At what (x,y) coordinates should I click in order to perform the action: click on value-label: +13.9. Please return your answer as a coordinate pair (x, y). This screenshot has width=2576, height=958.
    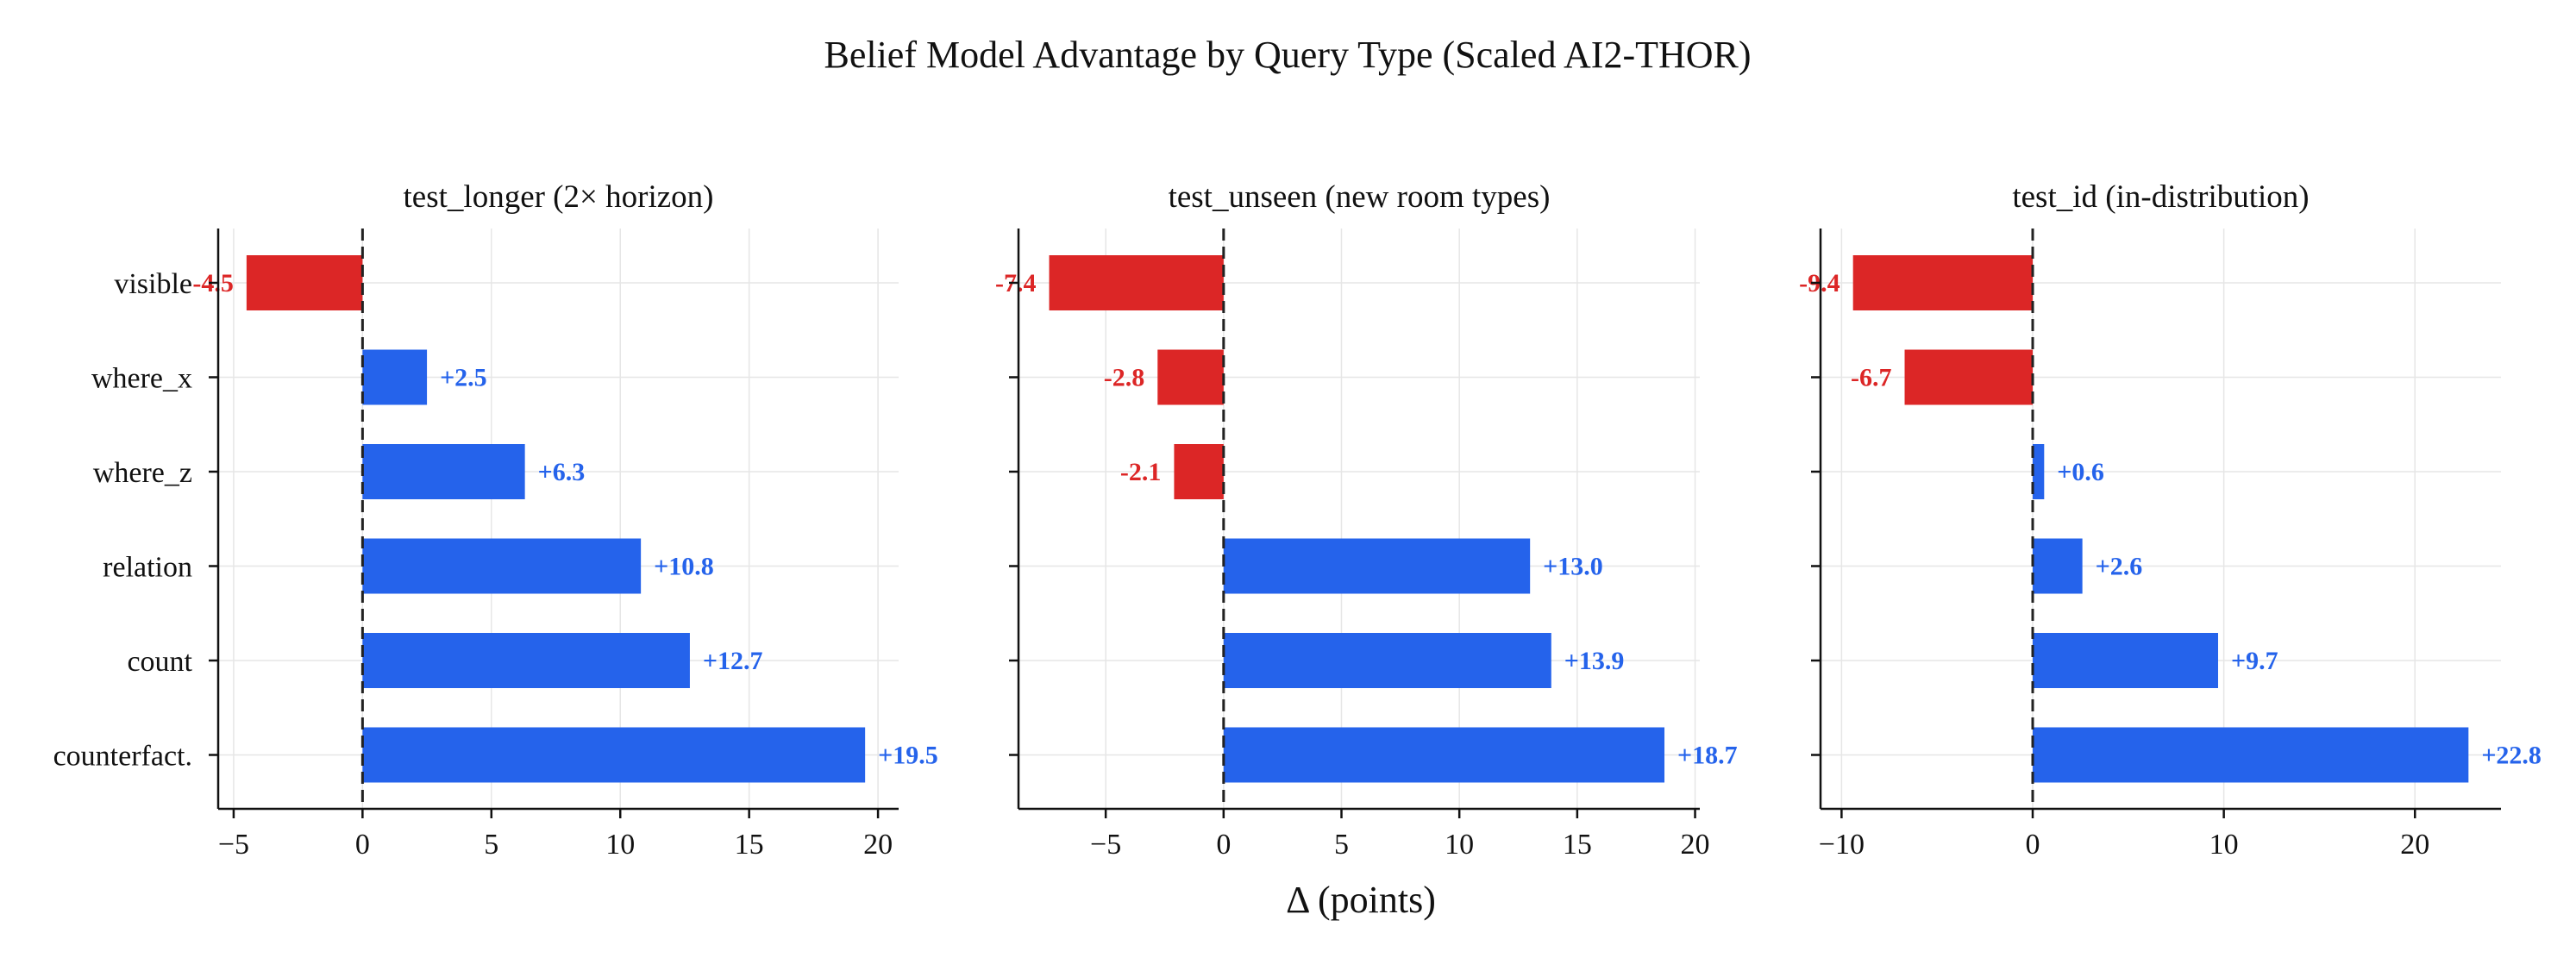
    Looking at the image, I should click on (1594, 661).